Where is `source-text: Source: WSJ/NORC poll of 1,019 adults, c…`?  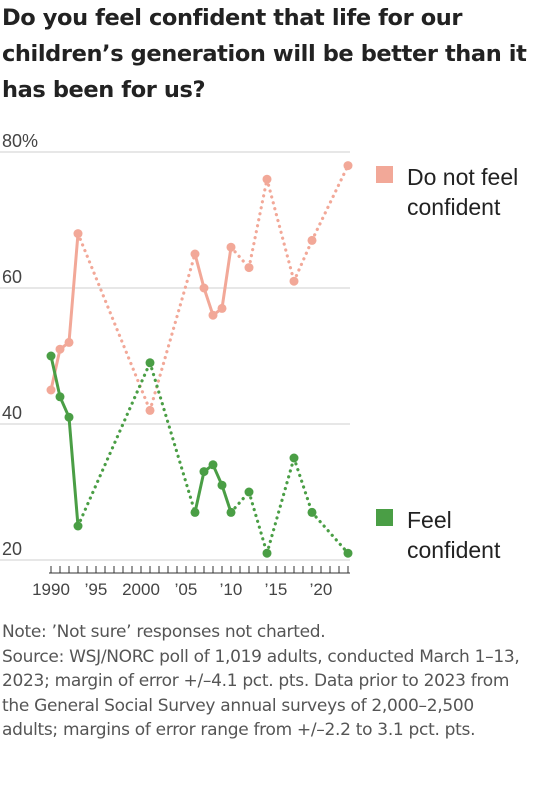
source-text: Source: WSJ/NORC poll of 1,019 adults, c… is located at coordinates (261, 693).